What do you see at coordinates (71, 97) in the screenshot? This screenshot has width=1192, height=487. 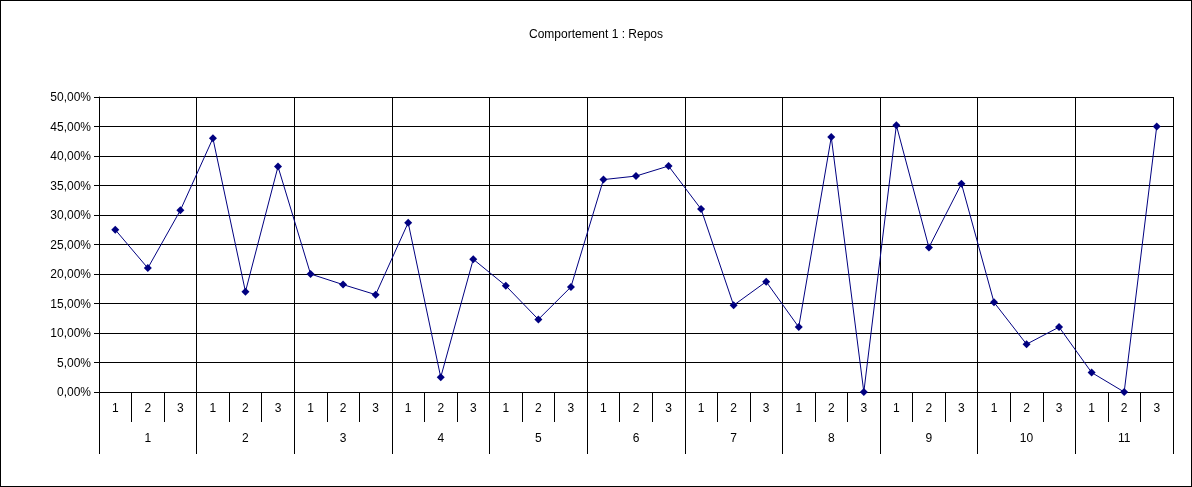 I see `y-tick-label: 50,00%` at bounding box center [71, 97].